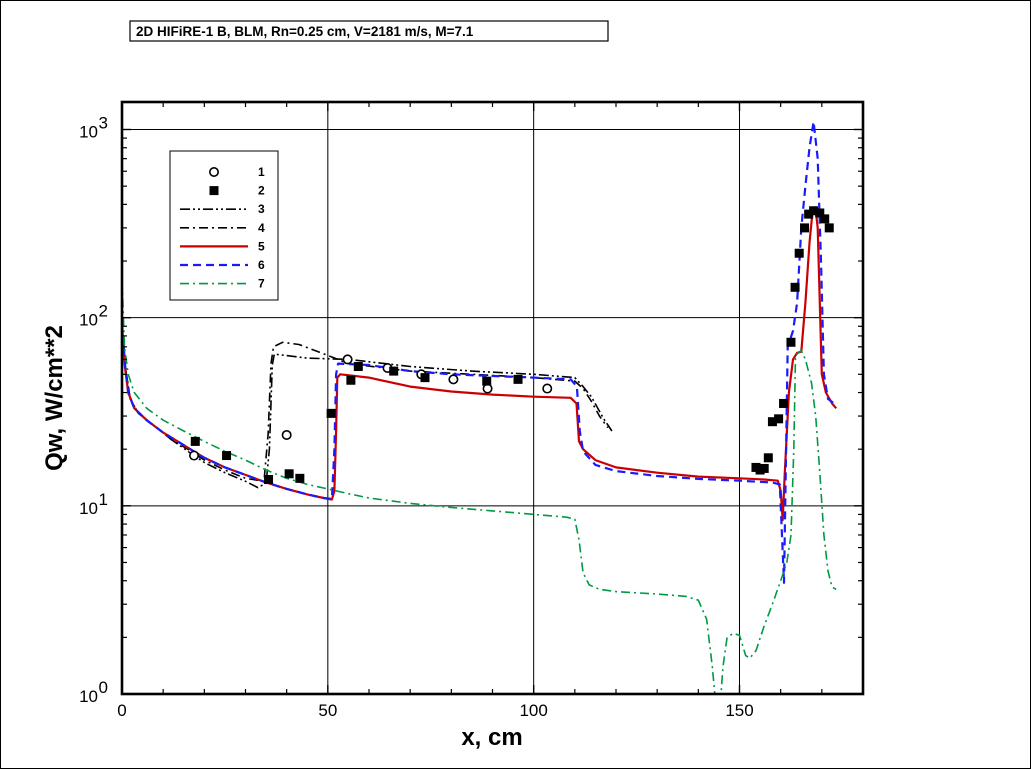 This screenshot has height=769, width=1031. I want to click on x-tick-label: 150, so click(739, 710).